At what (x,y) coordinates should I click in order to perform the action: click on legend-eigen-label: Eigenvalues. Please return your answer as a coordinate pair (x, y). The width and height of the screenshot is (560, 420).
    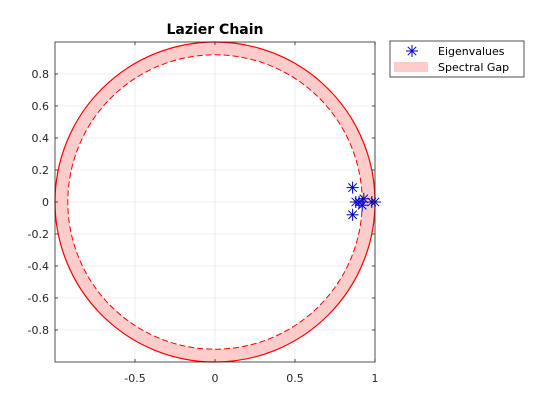
    Looking at the image, I should click on (471, 51).